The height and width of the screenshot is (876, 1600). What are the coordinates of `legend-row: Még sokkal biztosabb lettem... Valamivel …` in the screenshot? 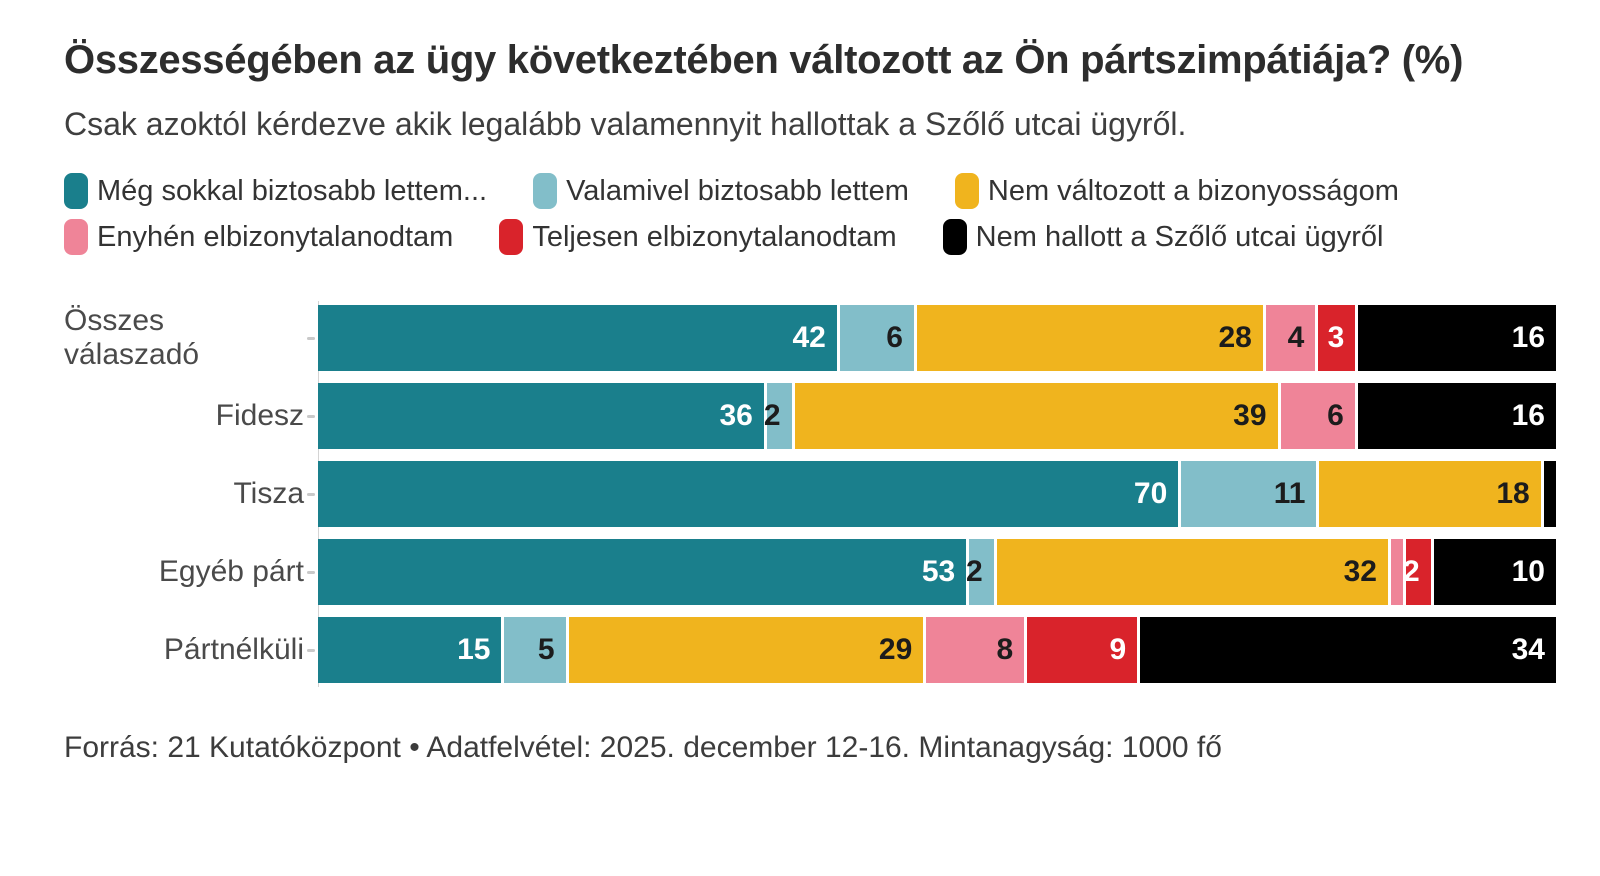 It's located at (810, 191).